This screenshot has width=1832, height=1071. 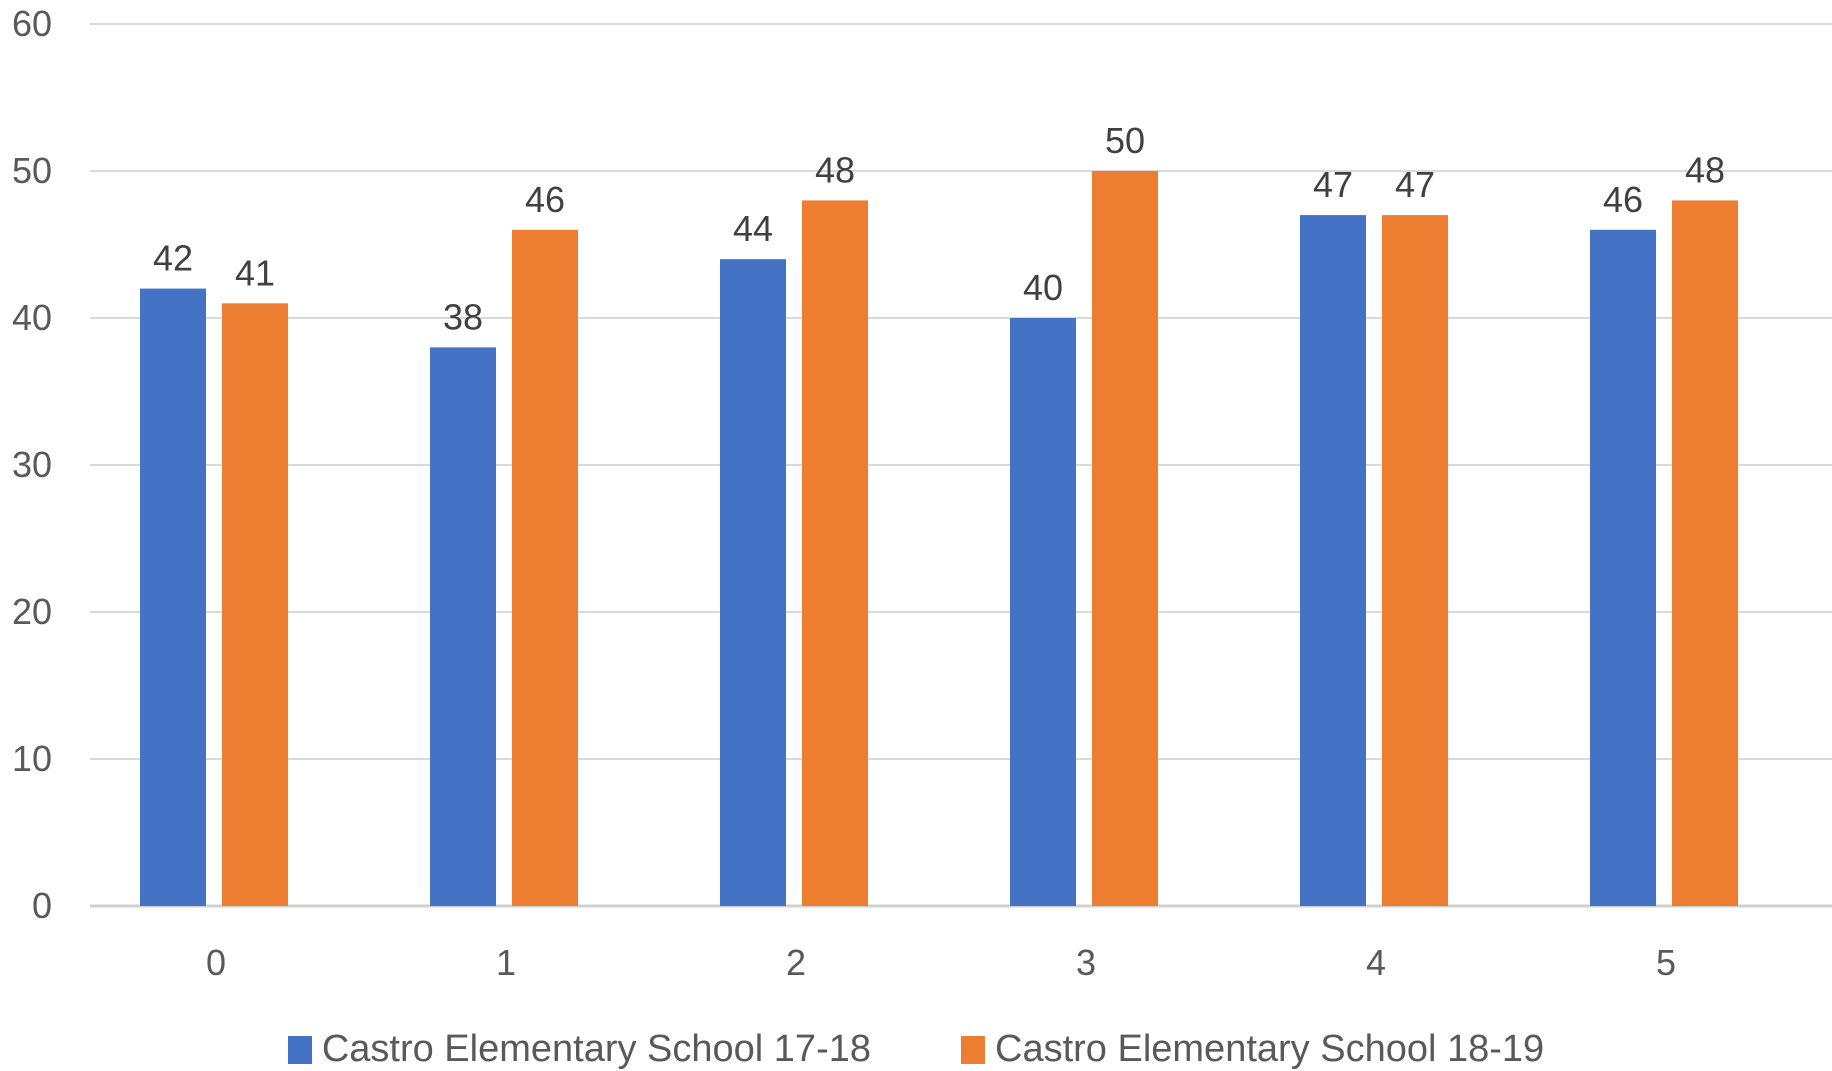 I want to click on y-tick-label: 20, so click(x=32, y=611).